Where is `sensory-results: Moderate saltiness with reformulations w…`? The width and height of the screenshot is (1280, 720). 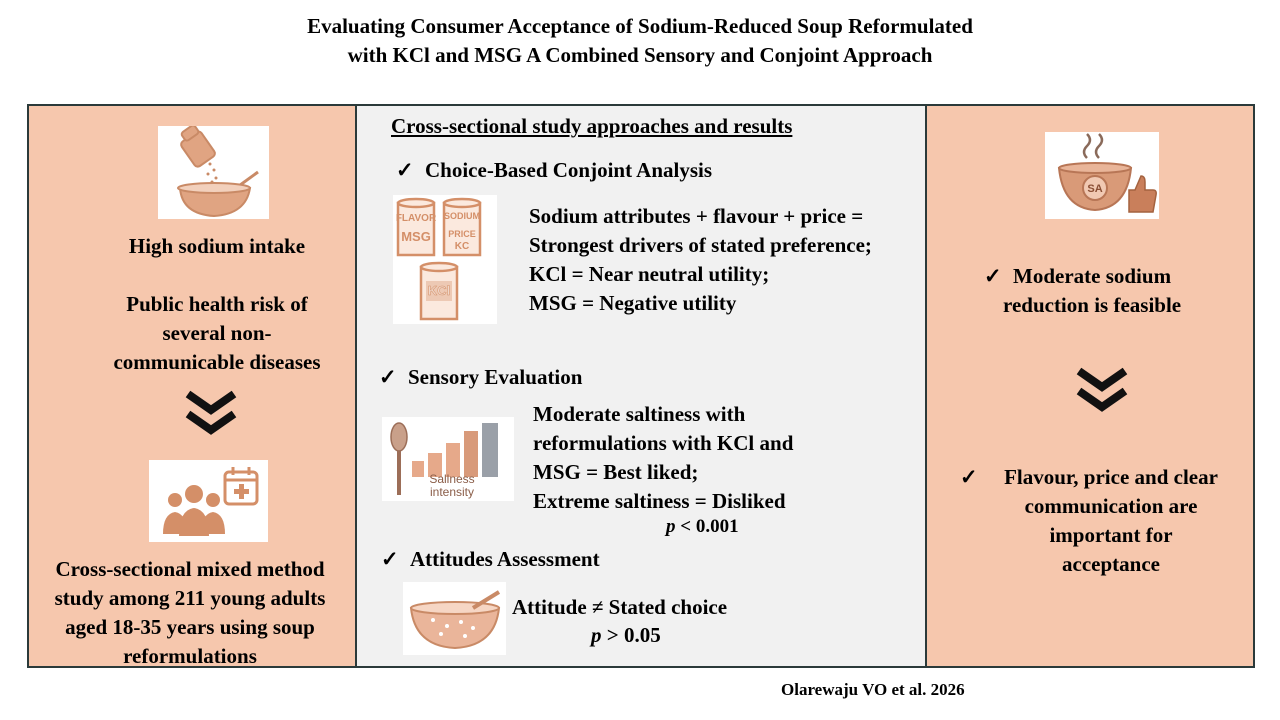
sensory-results: Moderate saltiness with reformulations w… is located at coordinates (663, 458).